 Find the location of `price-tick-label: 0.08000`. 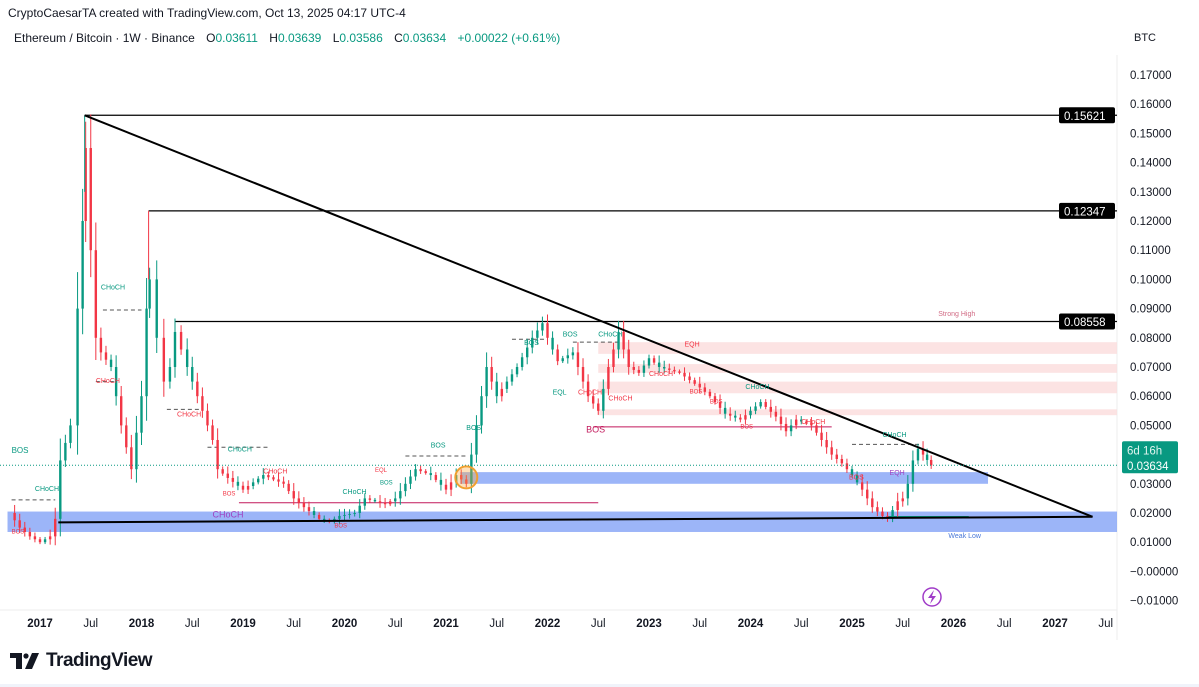

price-tick-label: 0.08000 is located at coordinates (1151, 339).